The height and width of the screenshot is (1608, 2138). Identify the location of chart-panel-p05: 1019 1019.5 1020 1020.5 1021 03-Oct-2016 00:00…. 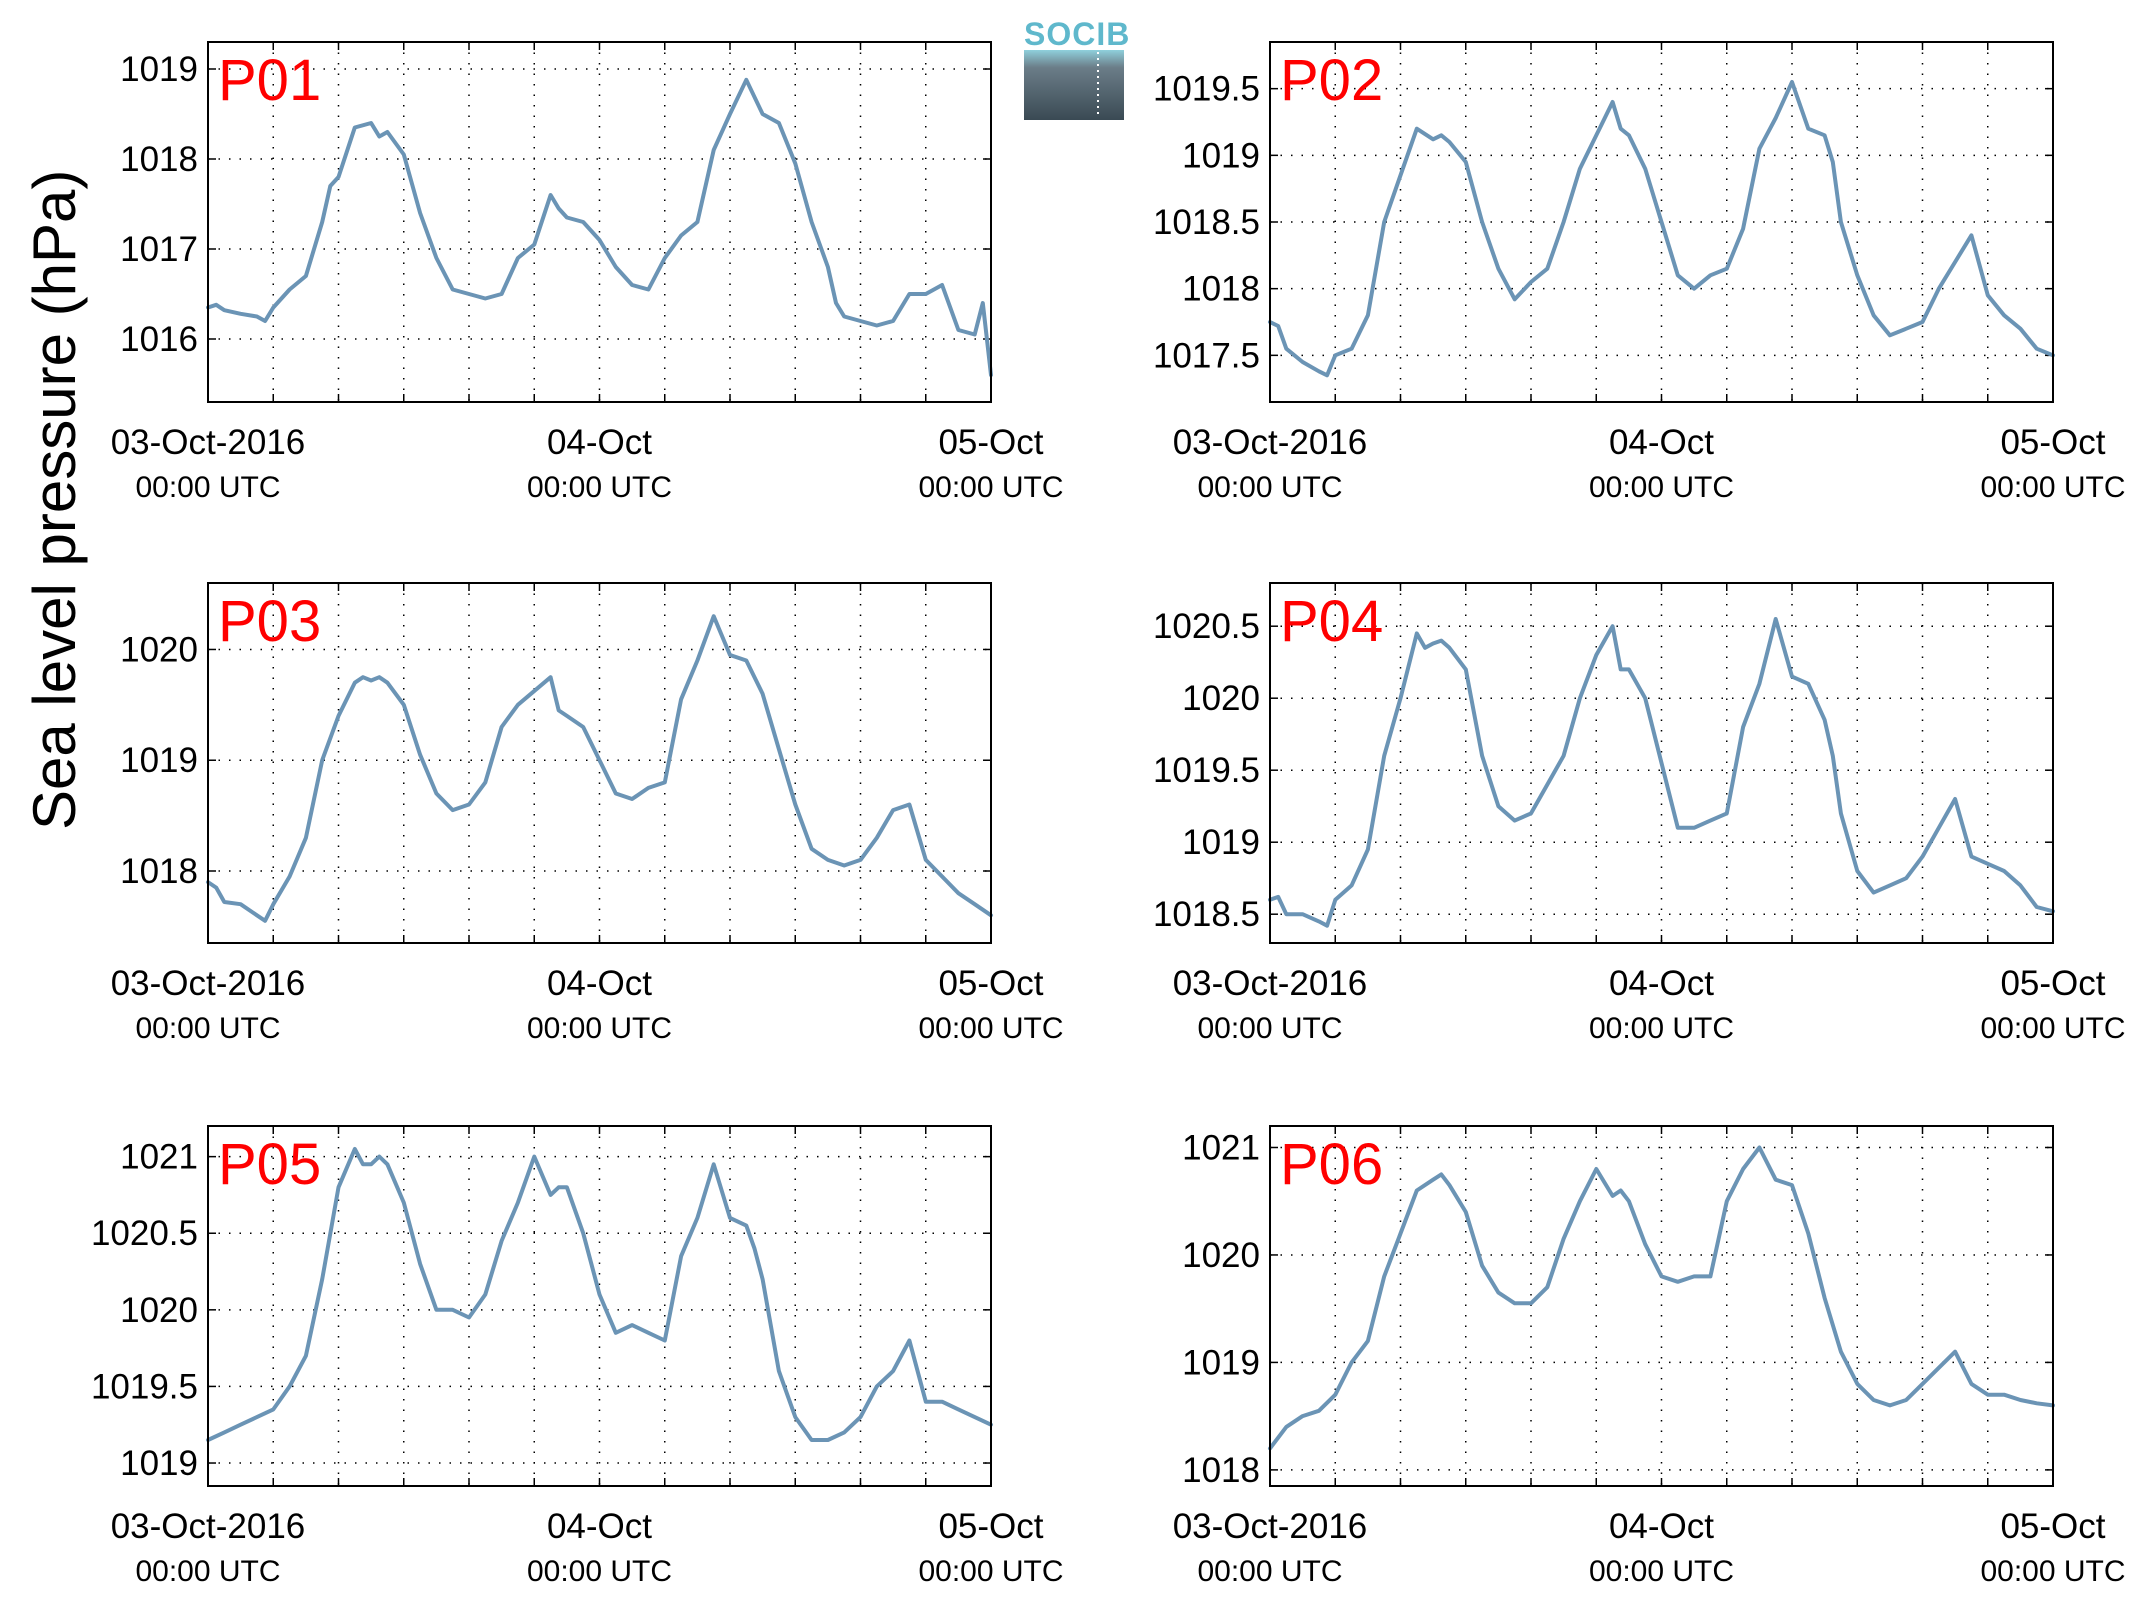
(577, 1356).